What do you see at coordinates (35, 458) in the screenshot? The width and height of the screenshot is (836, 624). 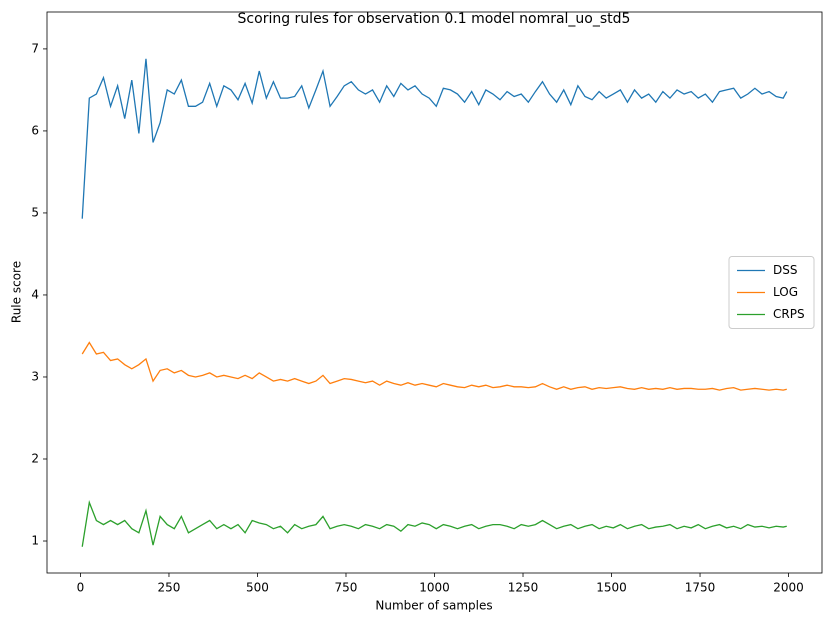 I see `y-tick-label: 2` at bounding box center [35, 458].